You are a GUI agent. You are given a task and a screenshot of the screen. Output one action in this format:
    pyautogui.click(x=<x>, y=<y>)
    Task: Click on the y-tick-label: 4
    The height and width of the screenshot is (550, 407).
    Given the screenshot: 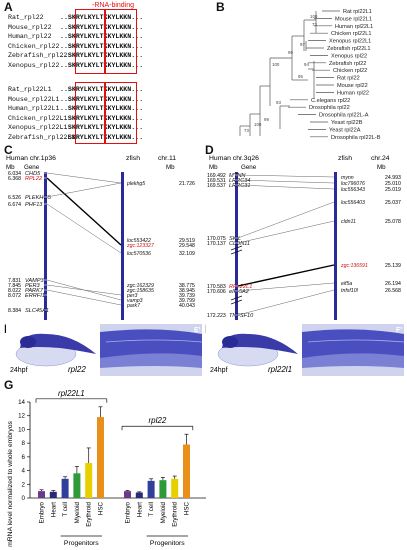 What is the action you would take?
    pyautogui.click(x=24, y=471)
    